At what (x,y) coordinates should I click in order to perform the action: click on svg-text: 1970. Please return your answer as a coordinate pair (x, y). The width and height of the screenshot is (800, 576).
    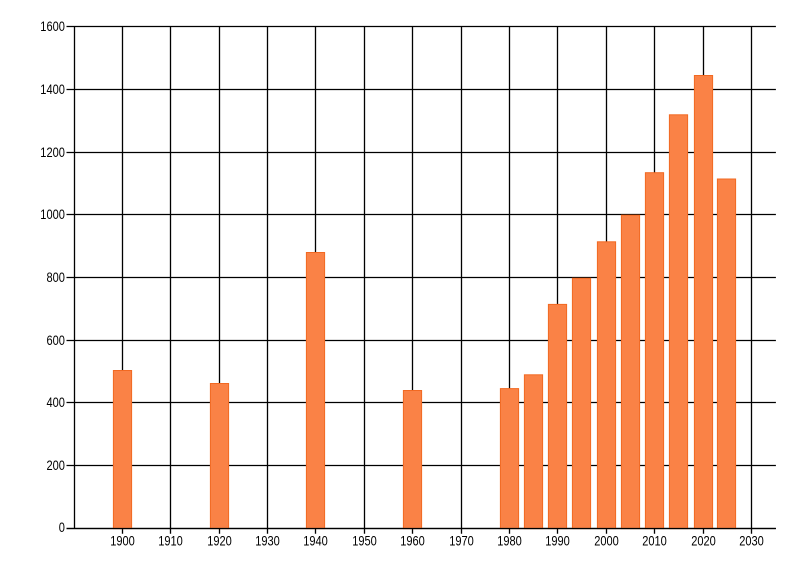
    Looking at the image, I should click on (461, 540).